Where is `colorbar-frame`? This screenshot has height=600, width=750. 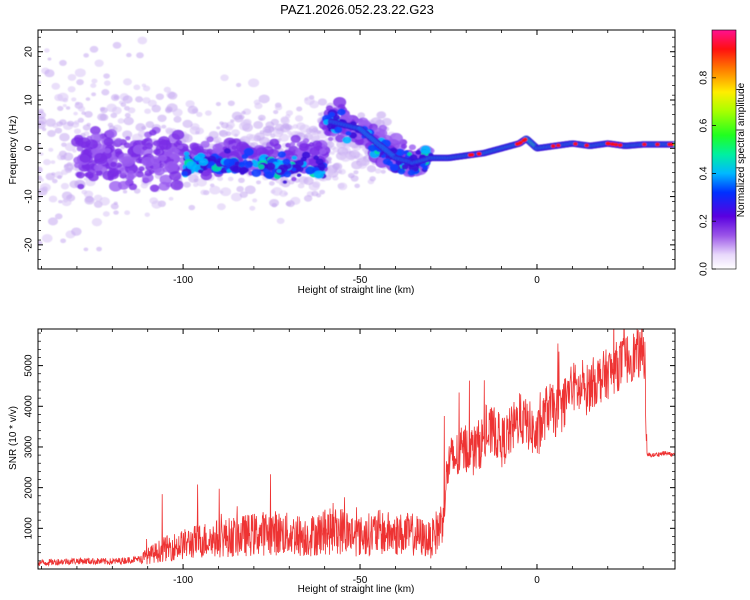 colorbar-frame is located at coordinates (724, 149).